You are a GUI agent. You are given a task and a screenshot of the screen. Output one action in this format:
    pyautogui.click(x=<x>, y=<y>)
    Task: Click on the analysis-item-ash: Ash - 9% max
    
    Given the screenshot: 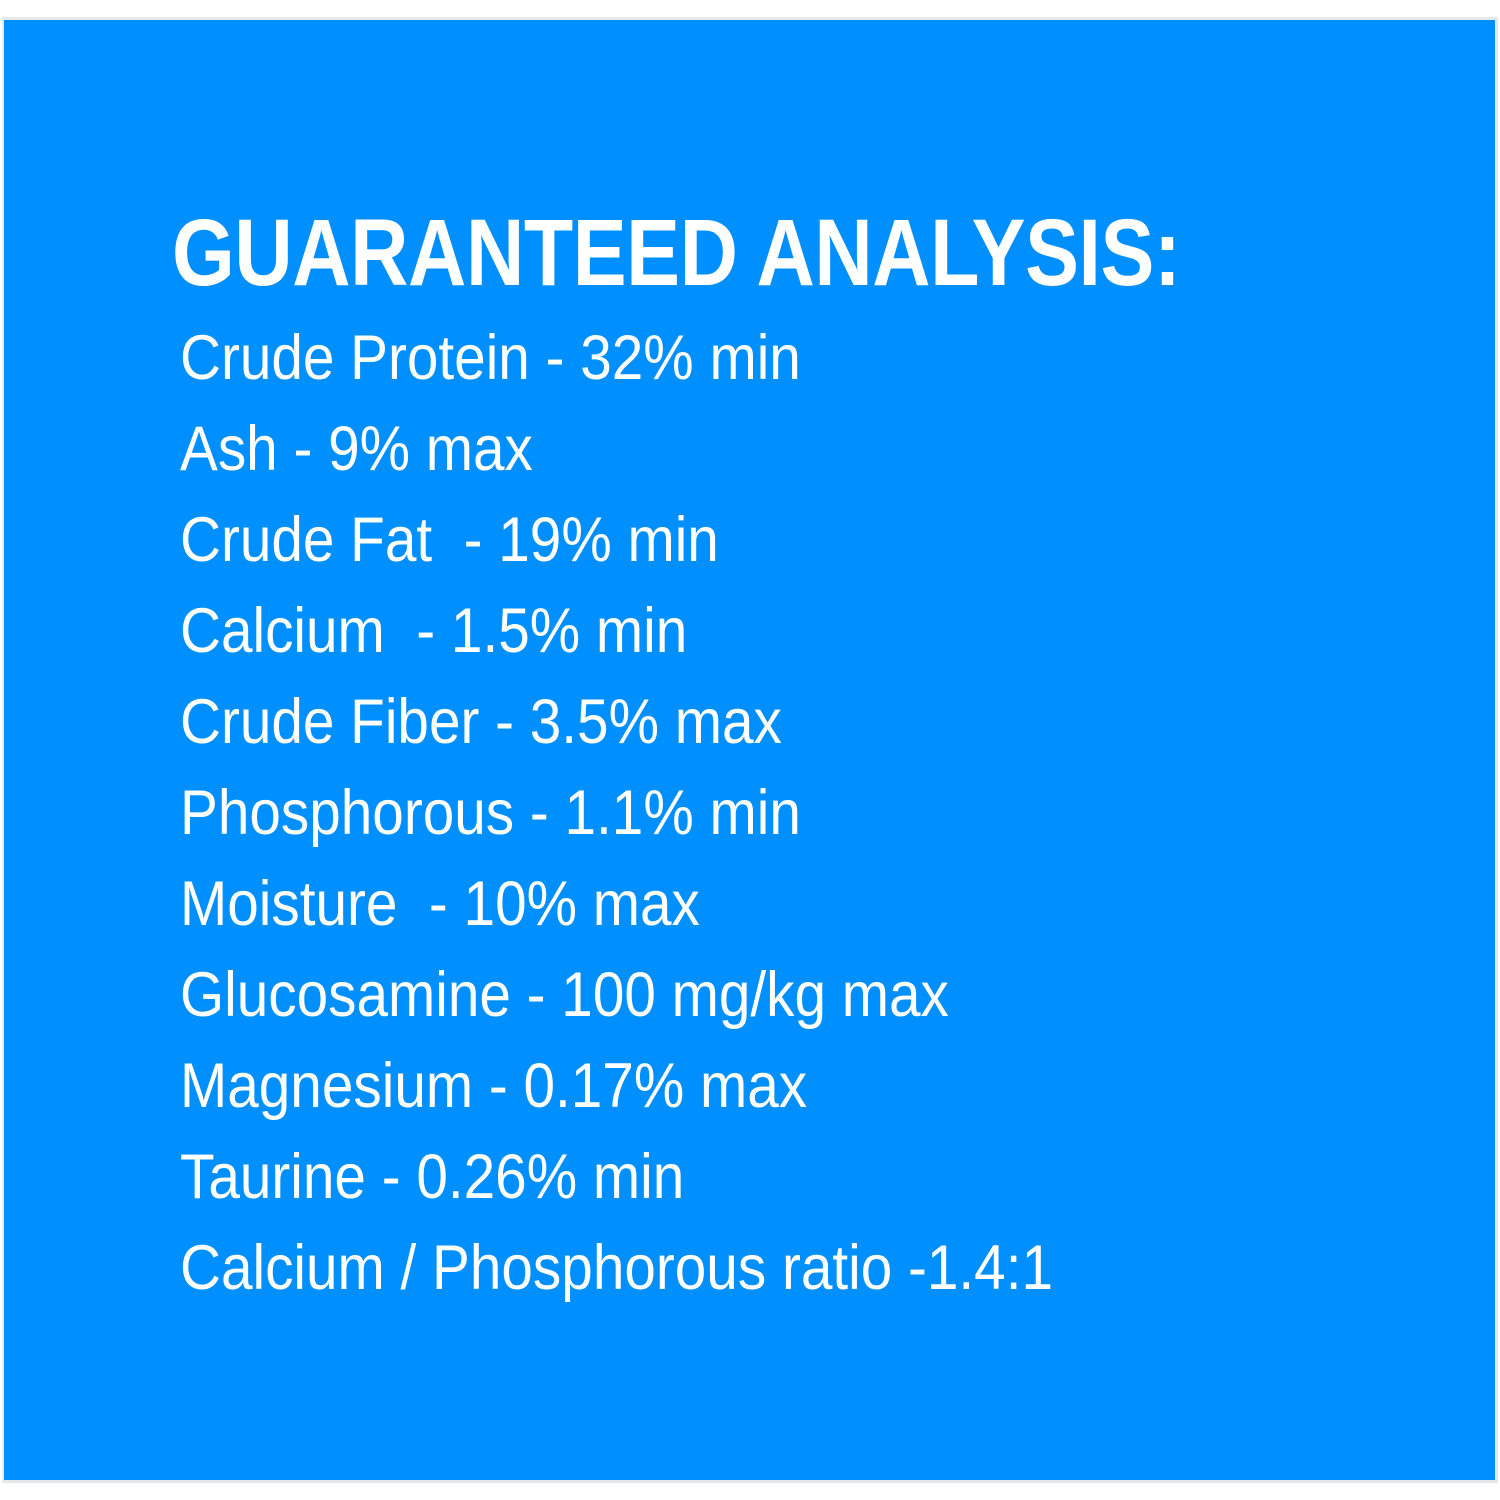 What is the action you would take?
    pyautogui.click(x=356, y=449)
    